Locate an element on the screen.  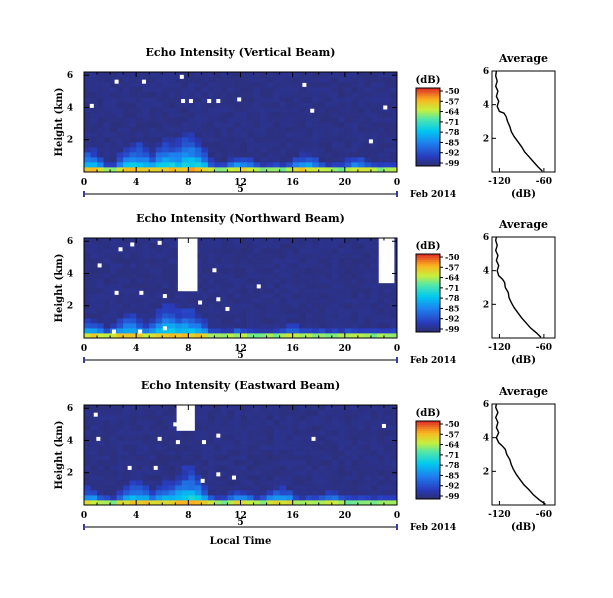
y-tick-label: 2 is located at coordinates (70, 307).